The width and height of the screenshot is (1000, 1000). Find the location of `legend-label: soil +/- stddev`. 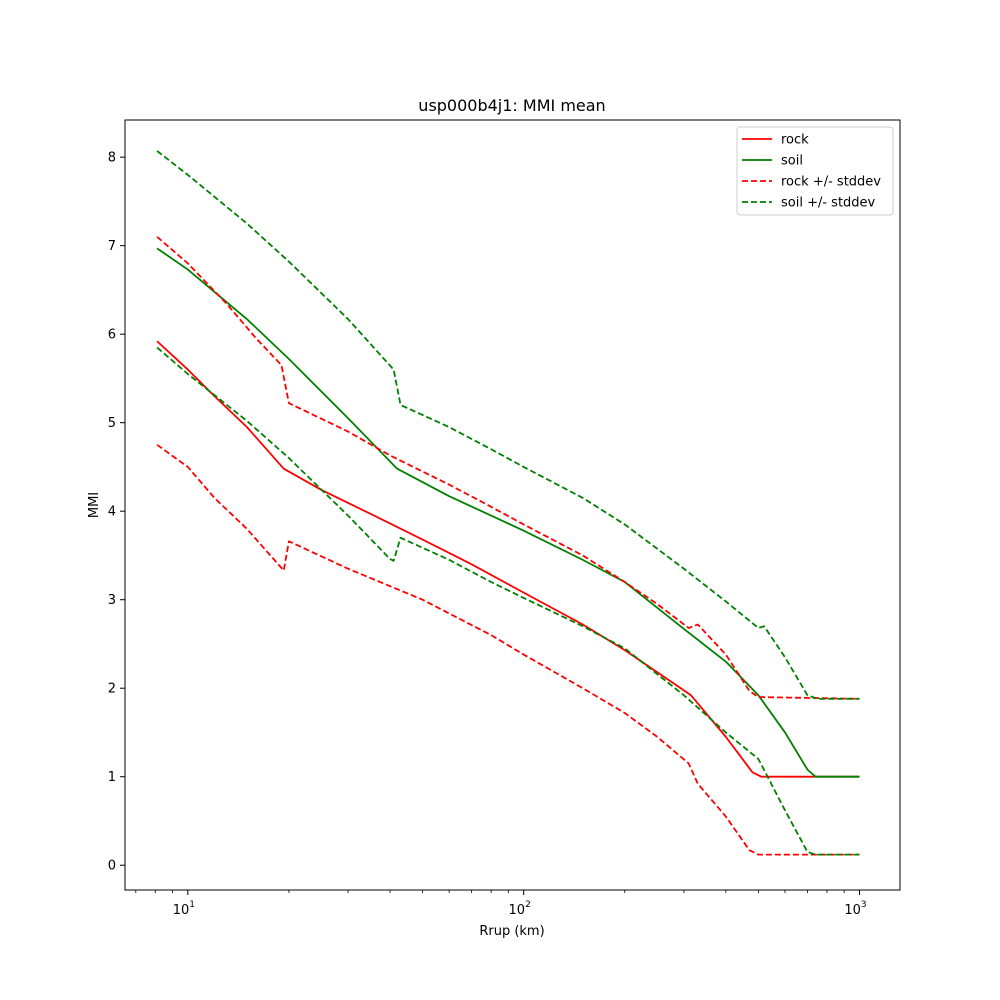

legend-label: soil +/- stddev is located at coordinates (828, 203).